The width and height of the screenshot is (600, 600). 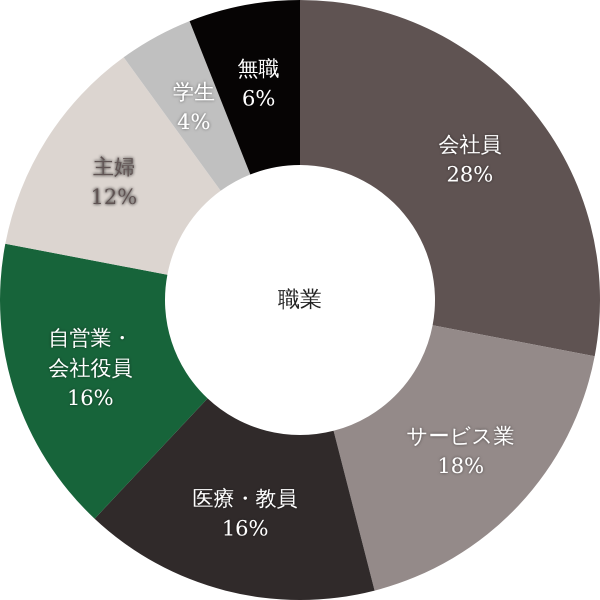 What do you see at coordinates (193, 92) in the screenshot?
I see `slice-label: 学生` at bounding box center [193, 92].